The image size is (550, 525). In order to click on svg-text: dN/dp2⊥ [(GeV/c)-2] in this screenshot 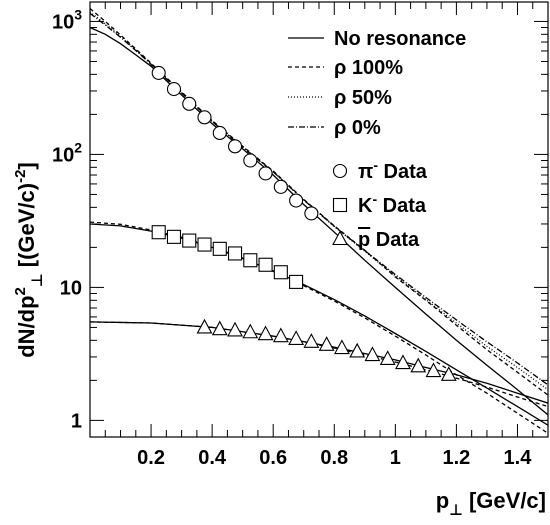, I will do `click(29, 260)`.